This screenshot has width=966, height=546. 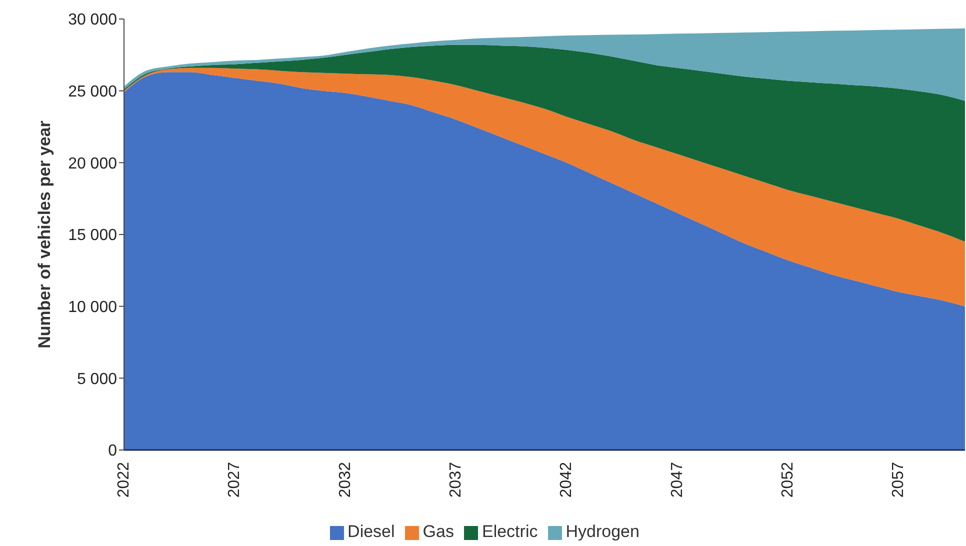 I want to click on x-tick-label: 2032, so click(x=345, y=480).